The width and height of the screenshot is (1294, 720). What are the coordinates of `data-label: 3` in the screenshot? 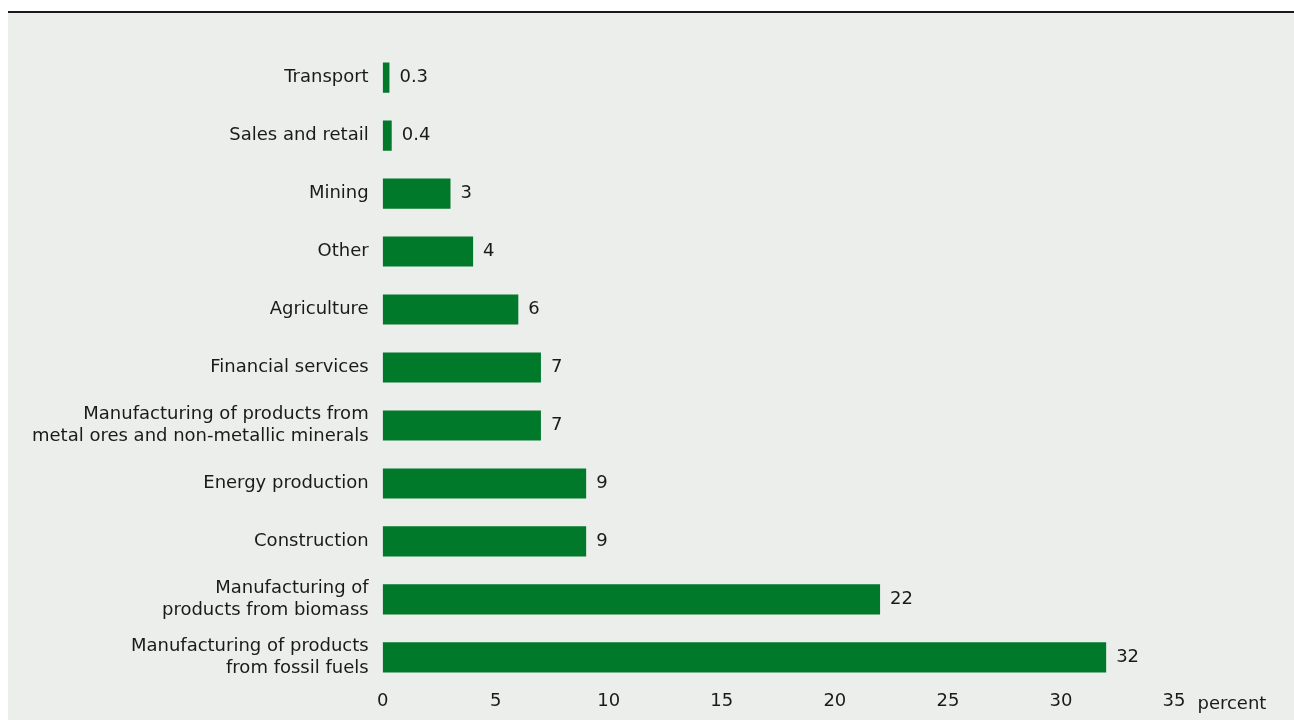 It's located at (466, 192).